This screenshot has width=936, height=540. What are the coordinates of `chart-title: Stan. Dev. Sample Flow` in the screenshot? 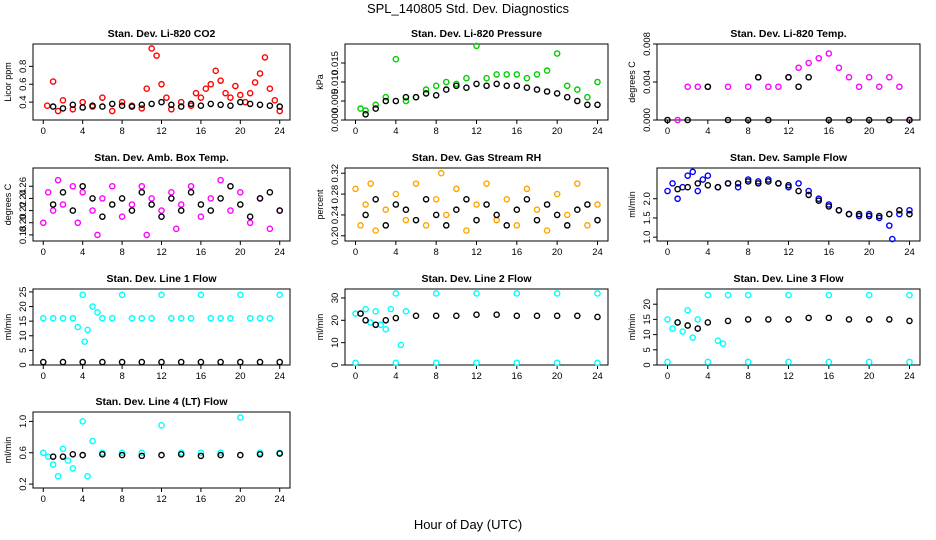 It's located at (789, 158).